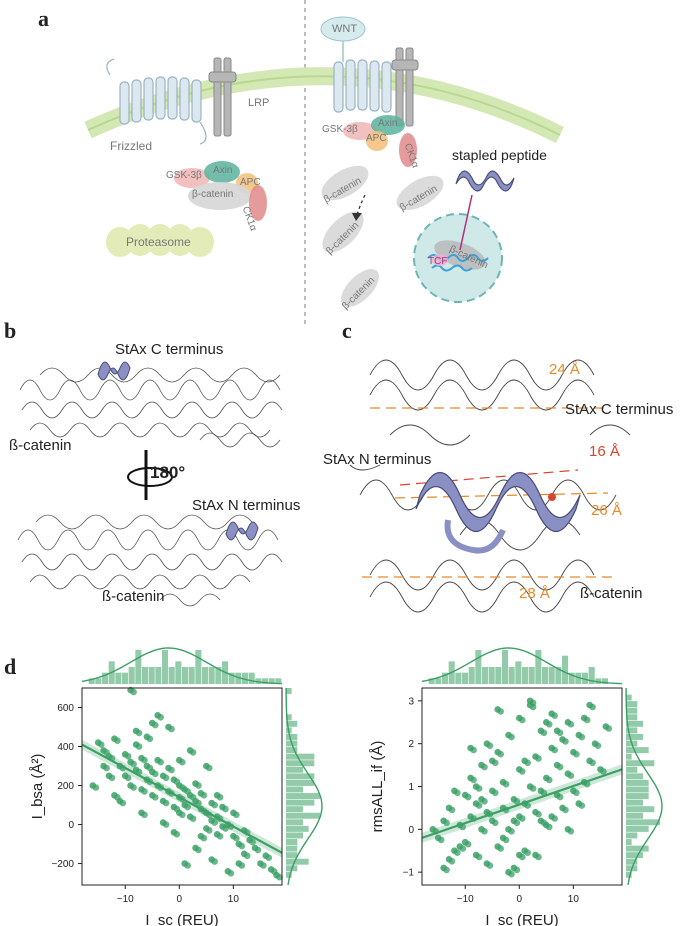 The height and width of the screenshot is (926, 685). I want to click on frizzled-receptor, so click(156, 101).